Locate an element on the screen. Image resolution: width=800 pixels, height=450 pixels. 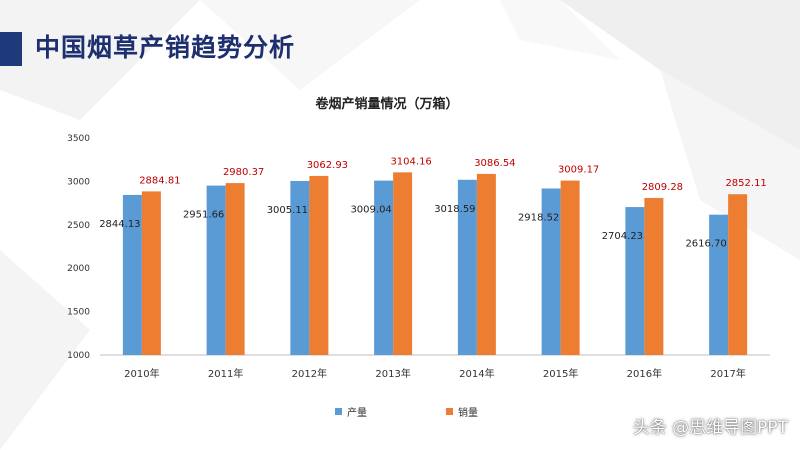
legend-swatch-sales is located at coordinates (449, 411).